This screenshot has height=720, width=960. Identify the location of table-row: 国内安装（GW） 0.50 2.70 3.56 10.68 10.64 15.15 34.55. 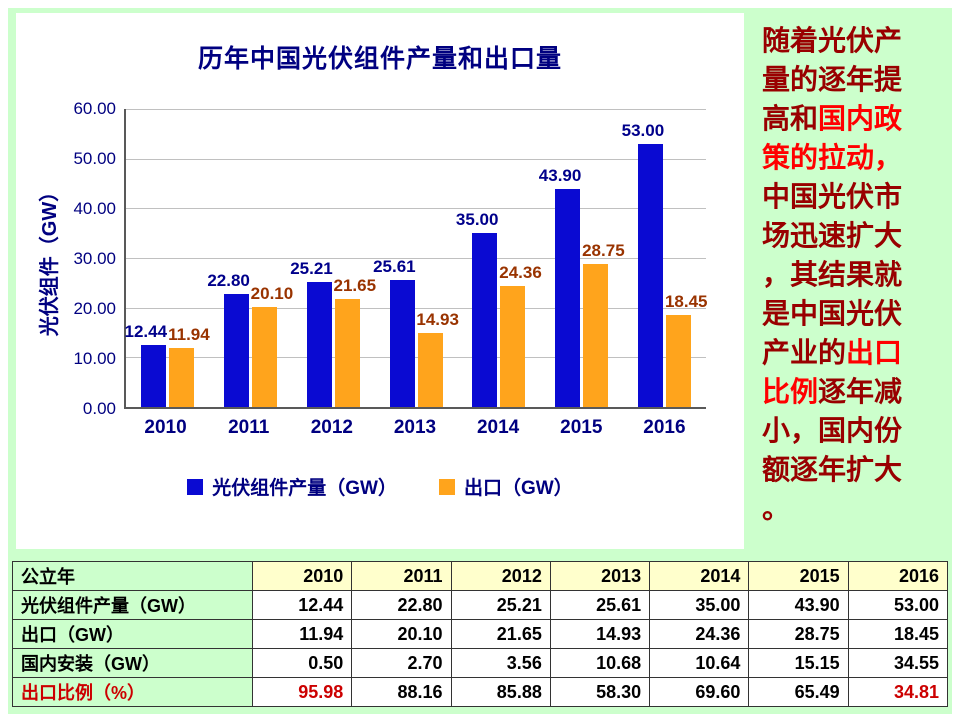
(480, 663).